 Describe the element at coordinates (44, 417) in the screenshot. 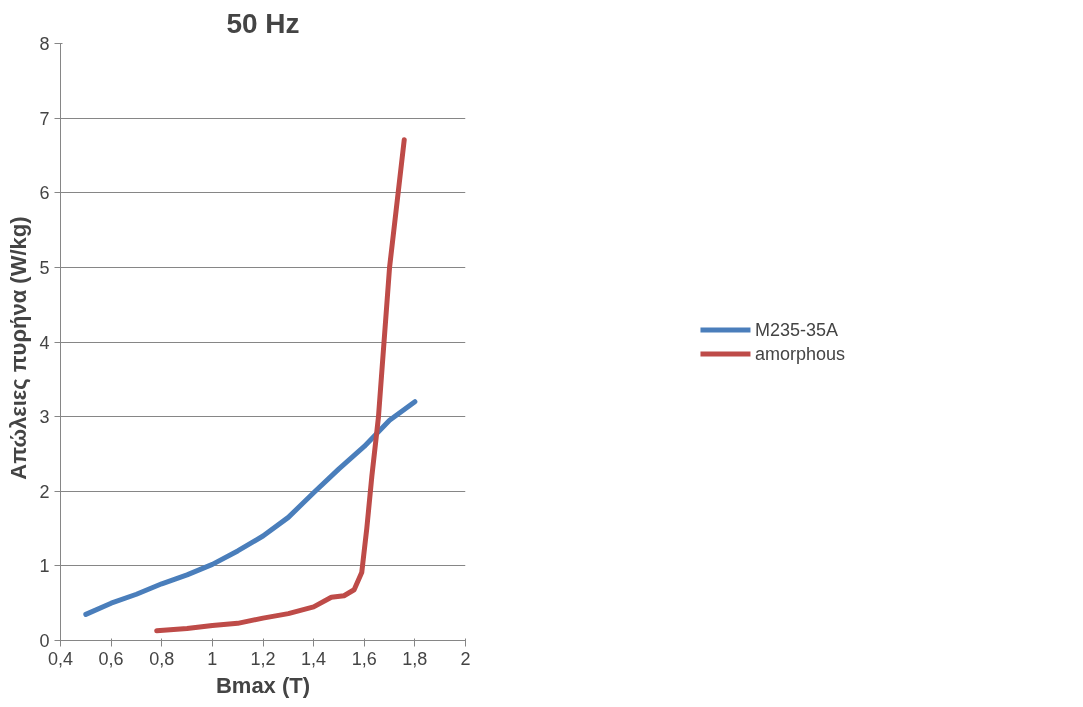

I see `y-tick-label: 3` at that location.